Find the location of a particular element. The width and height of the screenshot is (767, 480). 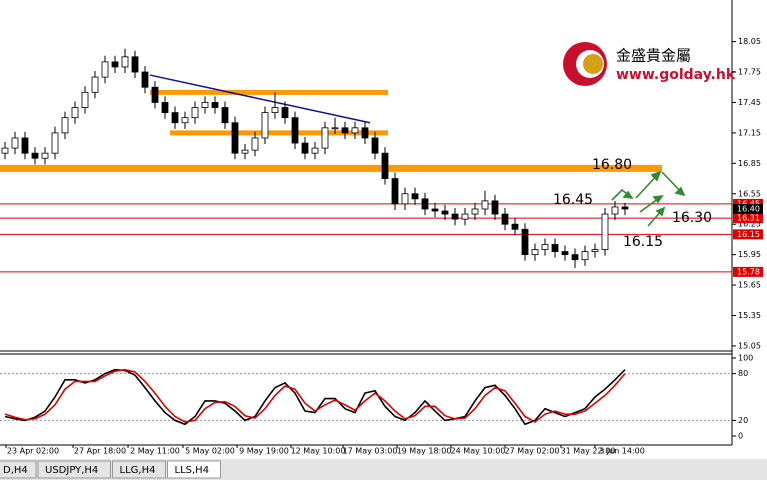

x-tick-label: 2 May 11:00 is located at coordinates (155, 451).